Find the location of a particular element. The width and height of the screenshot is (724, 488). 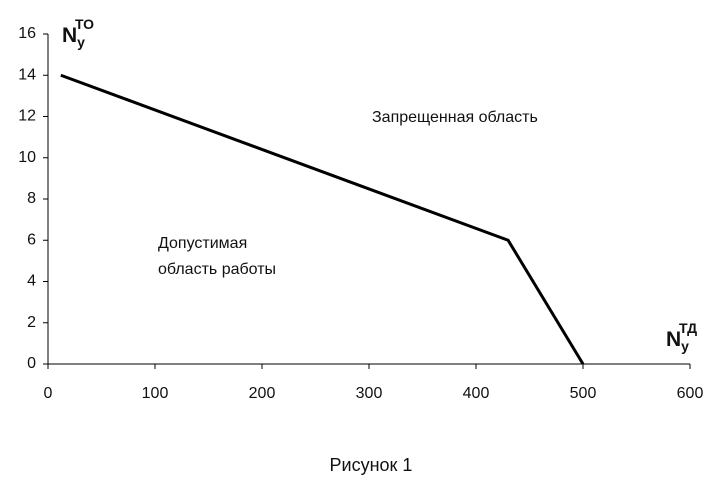

x-label-main: N is located at coordinates (673, 339).